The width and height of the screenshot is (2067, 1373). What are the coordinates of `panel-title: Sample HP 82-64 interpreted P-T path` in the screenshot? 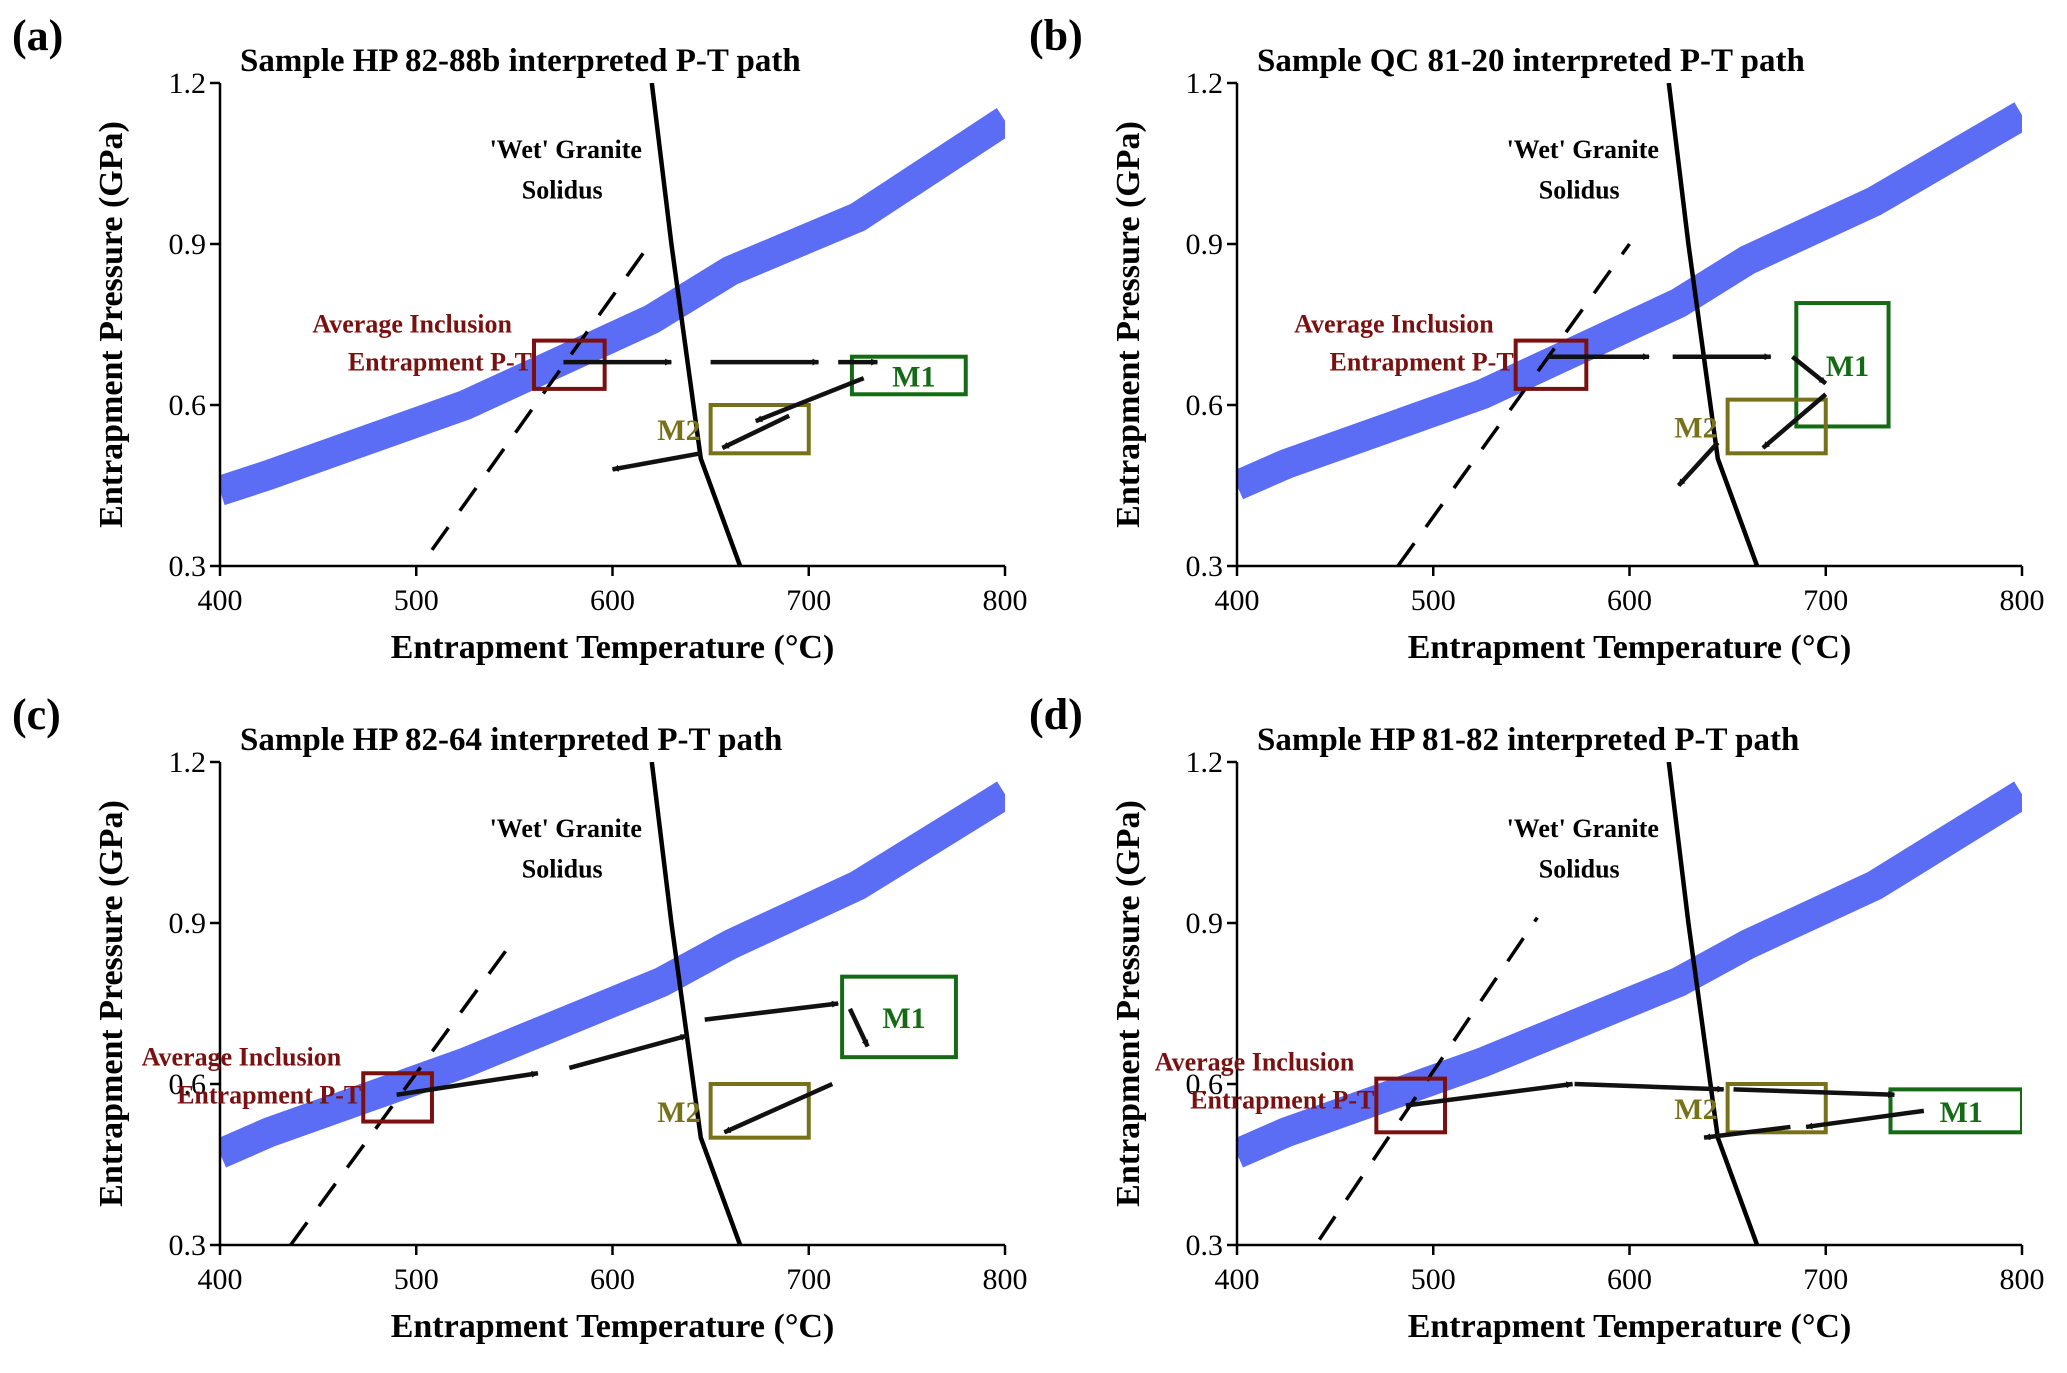 It's located at (511, 740).